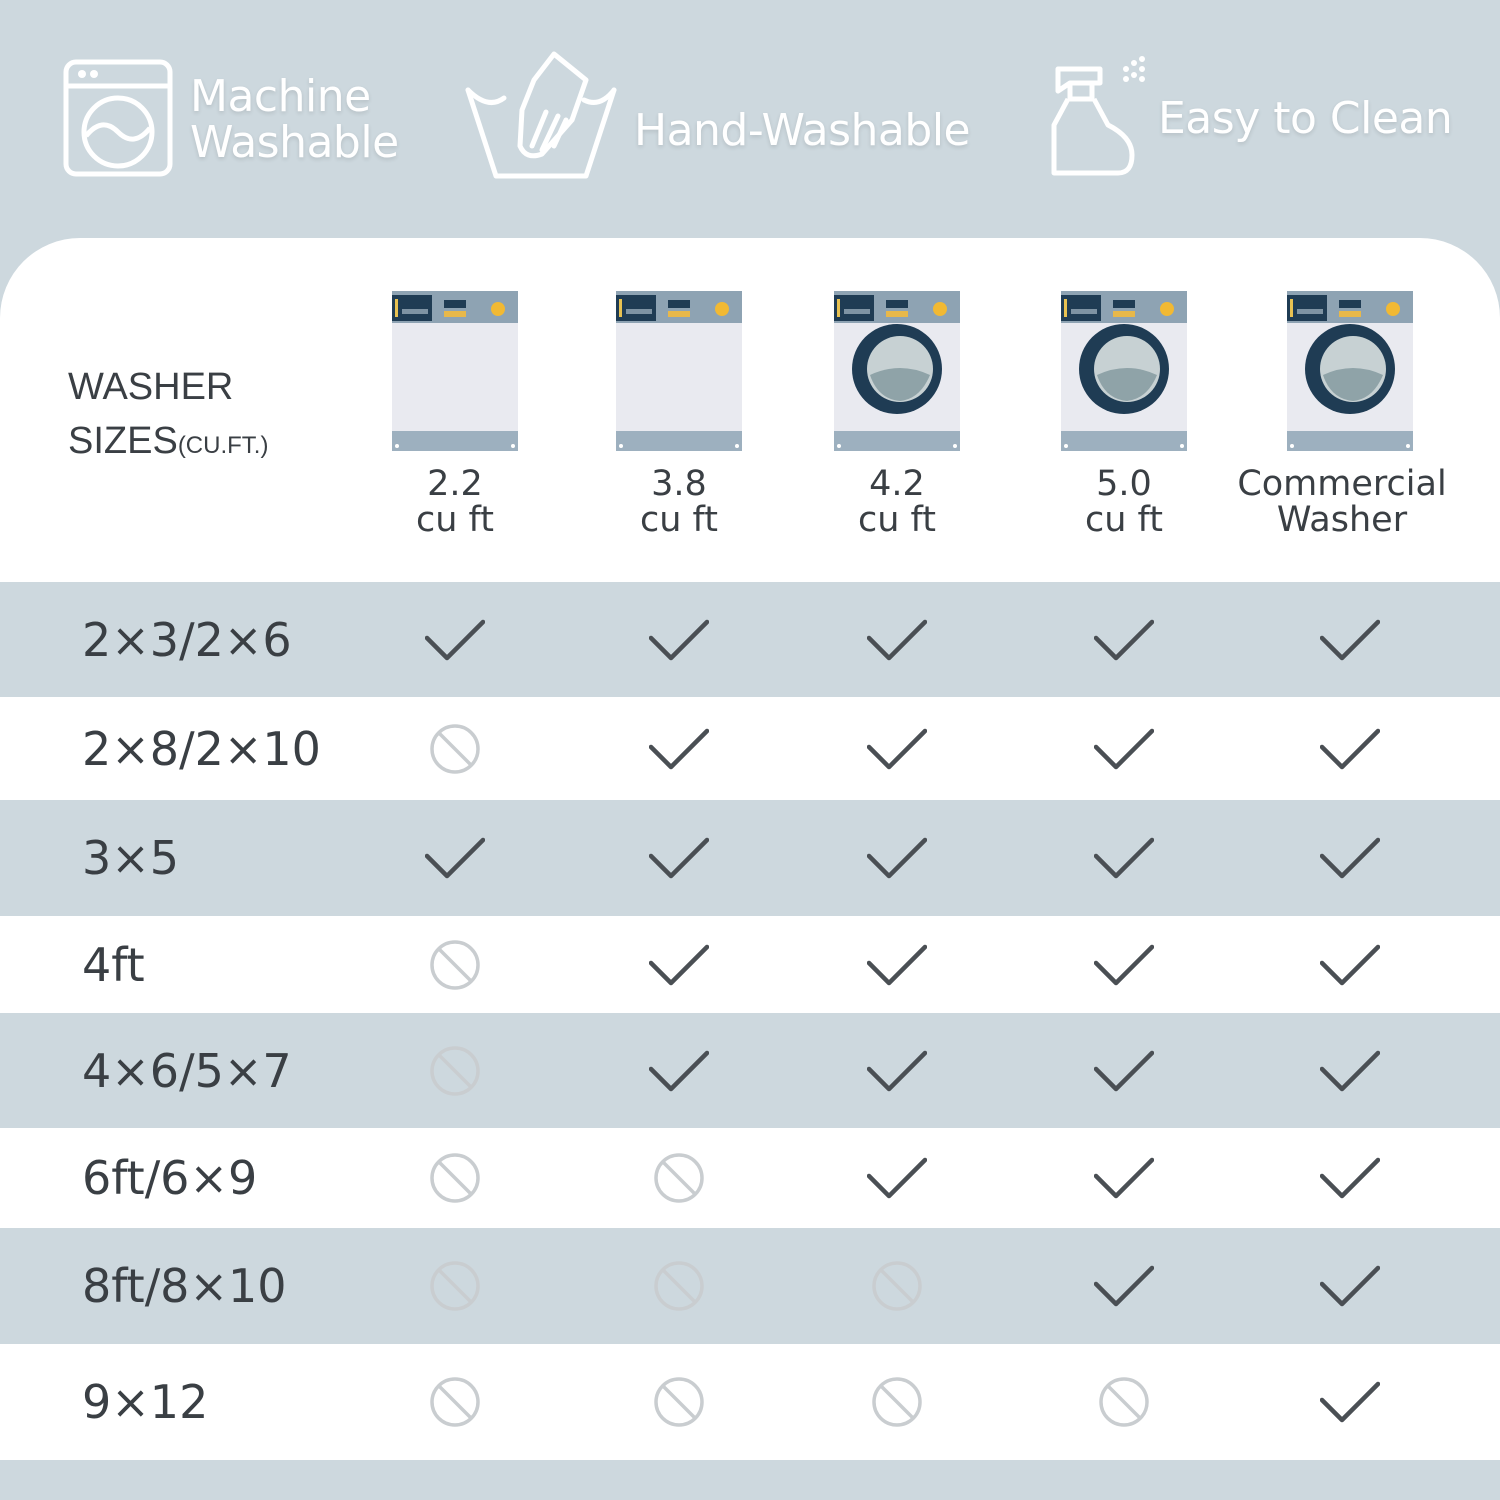 The height and width of the screenshot is (1500, 1500). What do you see at coordinates (201, 748) in the screenshot?
I see `rug-size-label: 2×8/2×10` at bounding box center [201, 748].